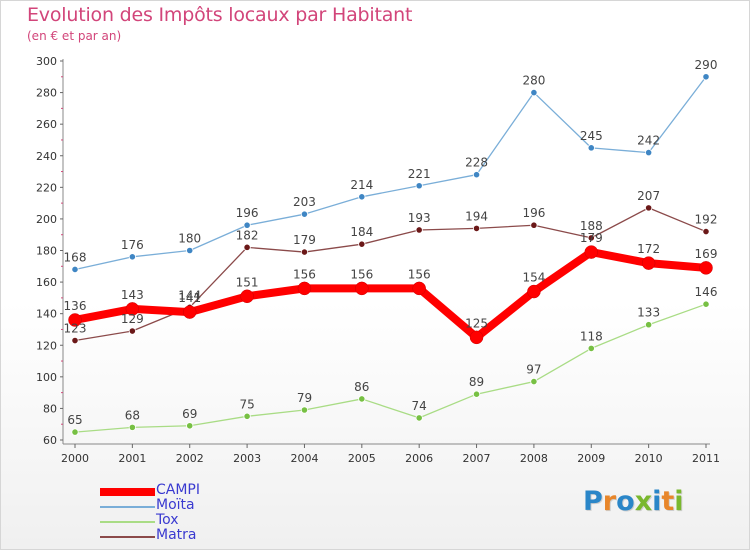 The height and width of the screenshot is (550, 750). I want to click on data-label-matra: 184, so click(361, 232).